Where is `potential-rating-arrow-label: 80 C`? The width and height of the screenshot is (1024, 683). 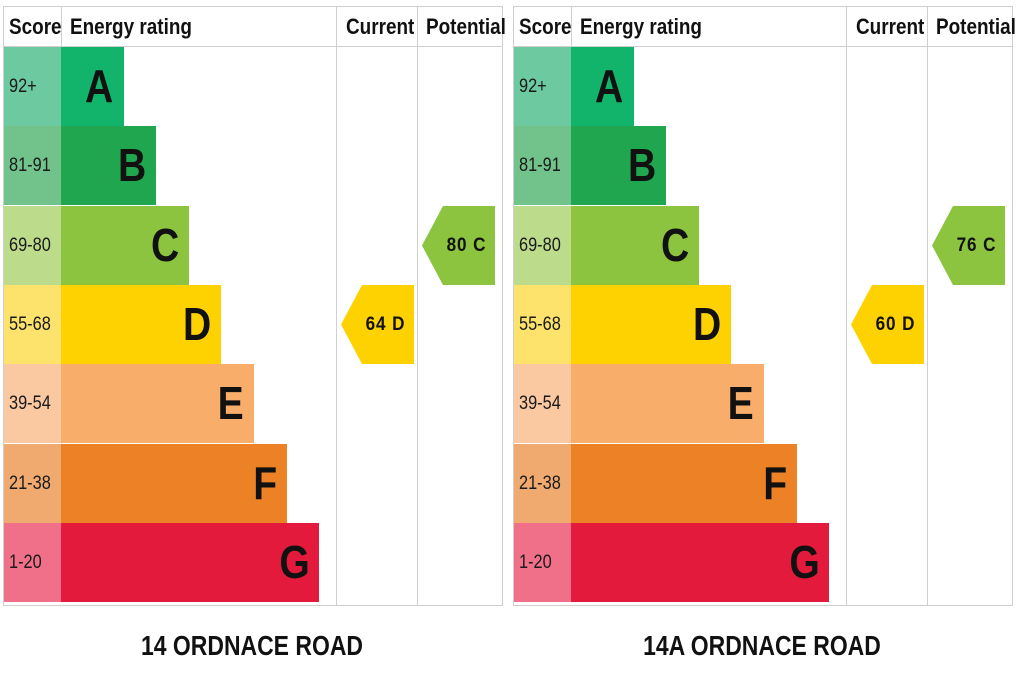
potential-rating-arrow-label: 80 C is located at coordinates (466, 245).